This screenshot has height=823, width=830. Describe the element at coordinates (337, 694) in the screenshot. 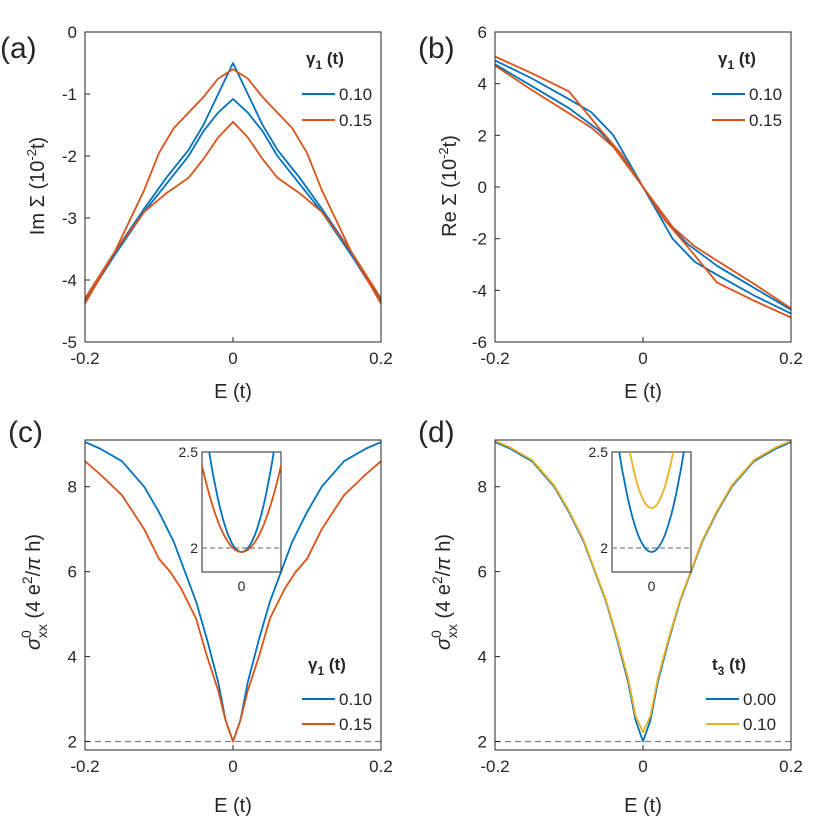

I see `legend-c: γ1 (t) 0.10 0.15` at that location.